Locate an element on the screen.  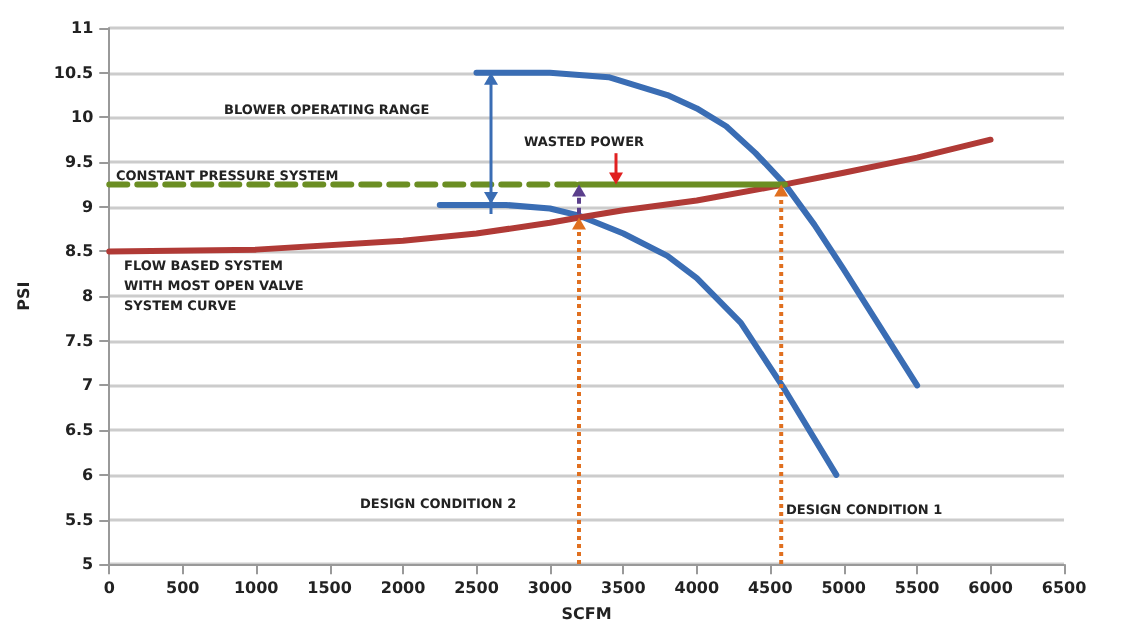
y-tick-label: 5.5 is located at coordinates (79, 519).